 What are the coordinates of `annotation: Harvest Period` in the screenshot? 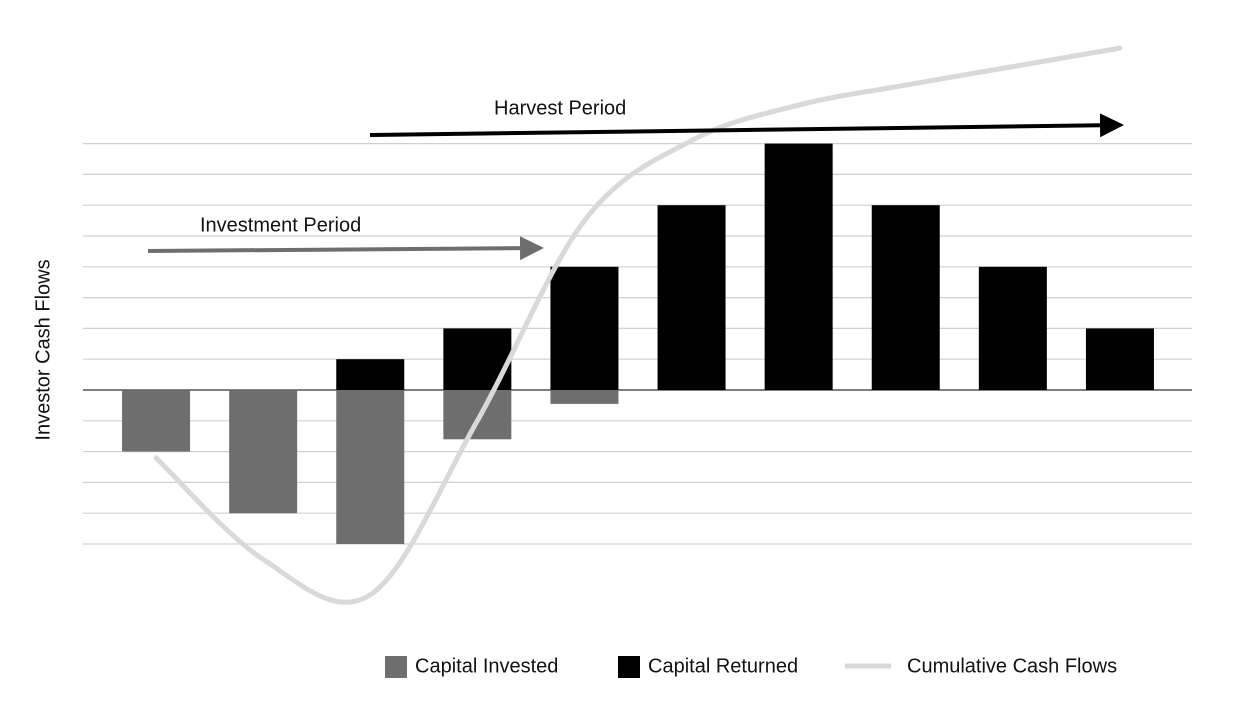 It's located at (560, 108).